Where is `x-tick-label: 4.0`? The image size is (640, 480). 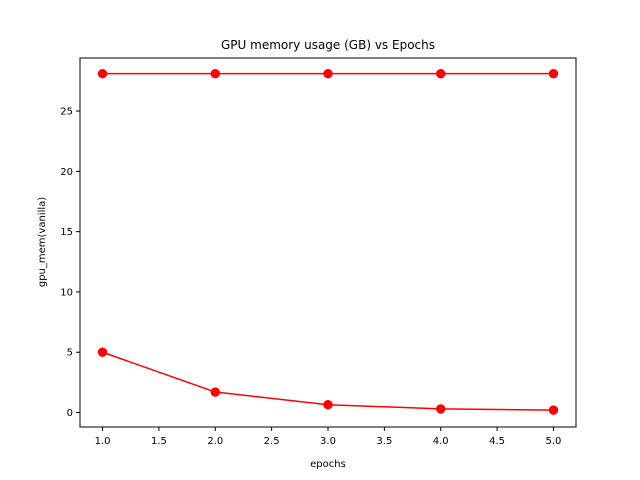
x-tick-label: 4.0 is located at coordinates (441, 441).